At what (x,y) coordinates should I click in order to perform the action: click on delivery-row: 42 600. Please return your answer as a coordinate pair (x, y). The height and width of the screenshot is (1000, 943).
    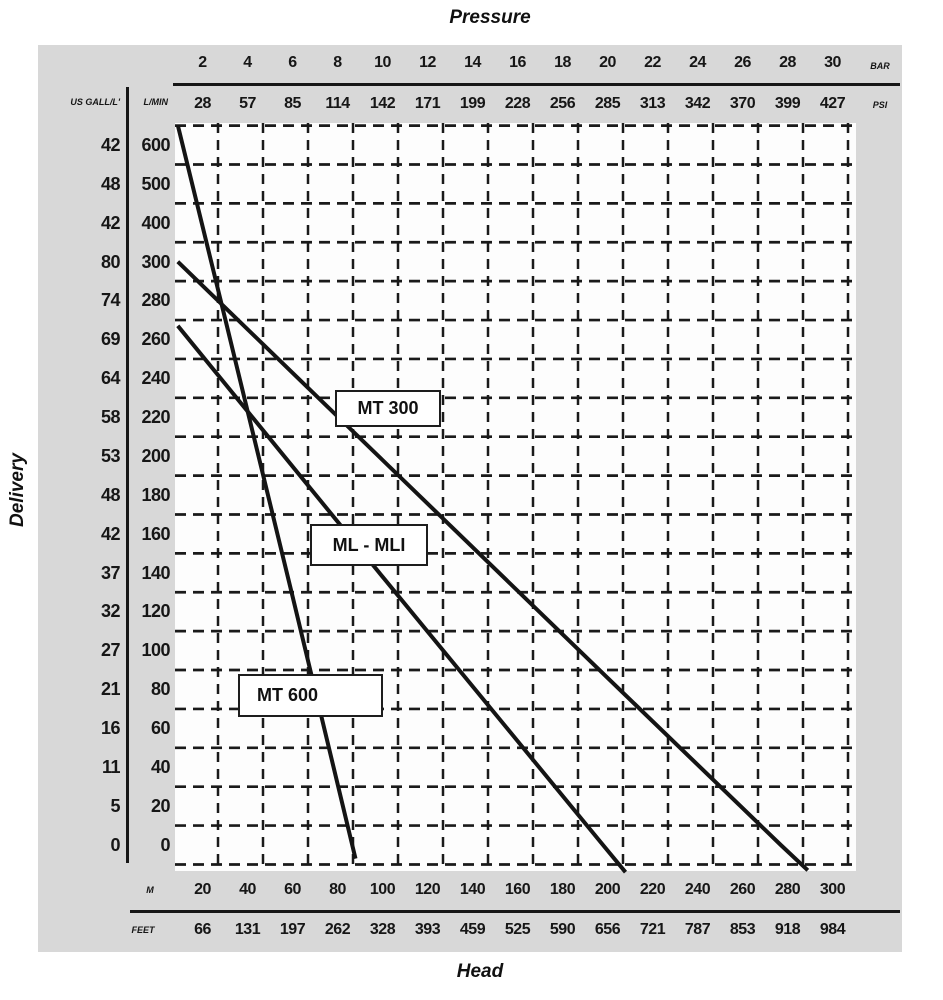
    Looking at the image, I should click on (104, 145).